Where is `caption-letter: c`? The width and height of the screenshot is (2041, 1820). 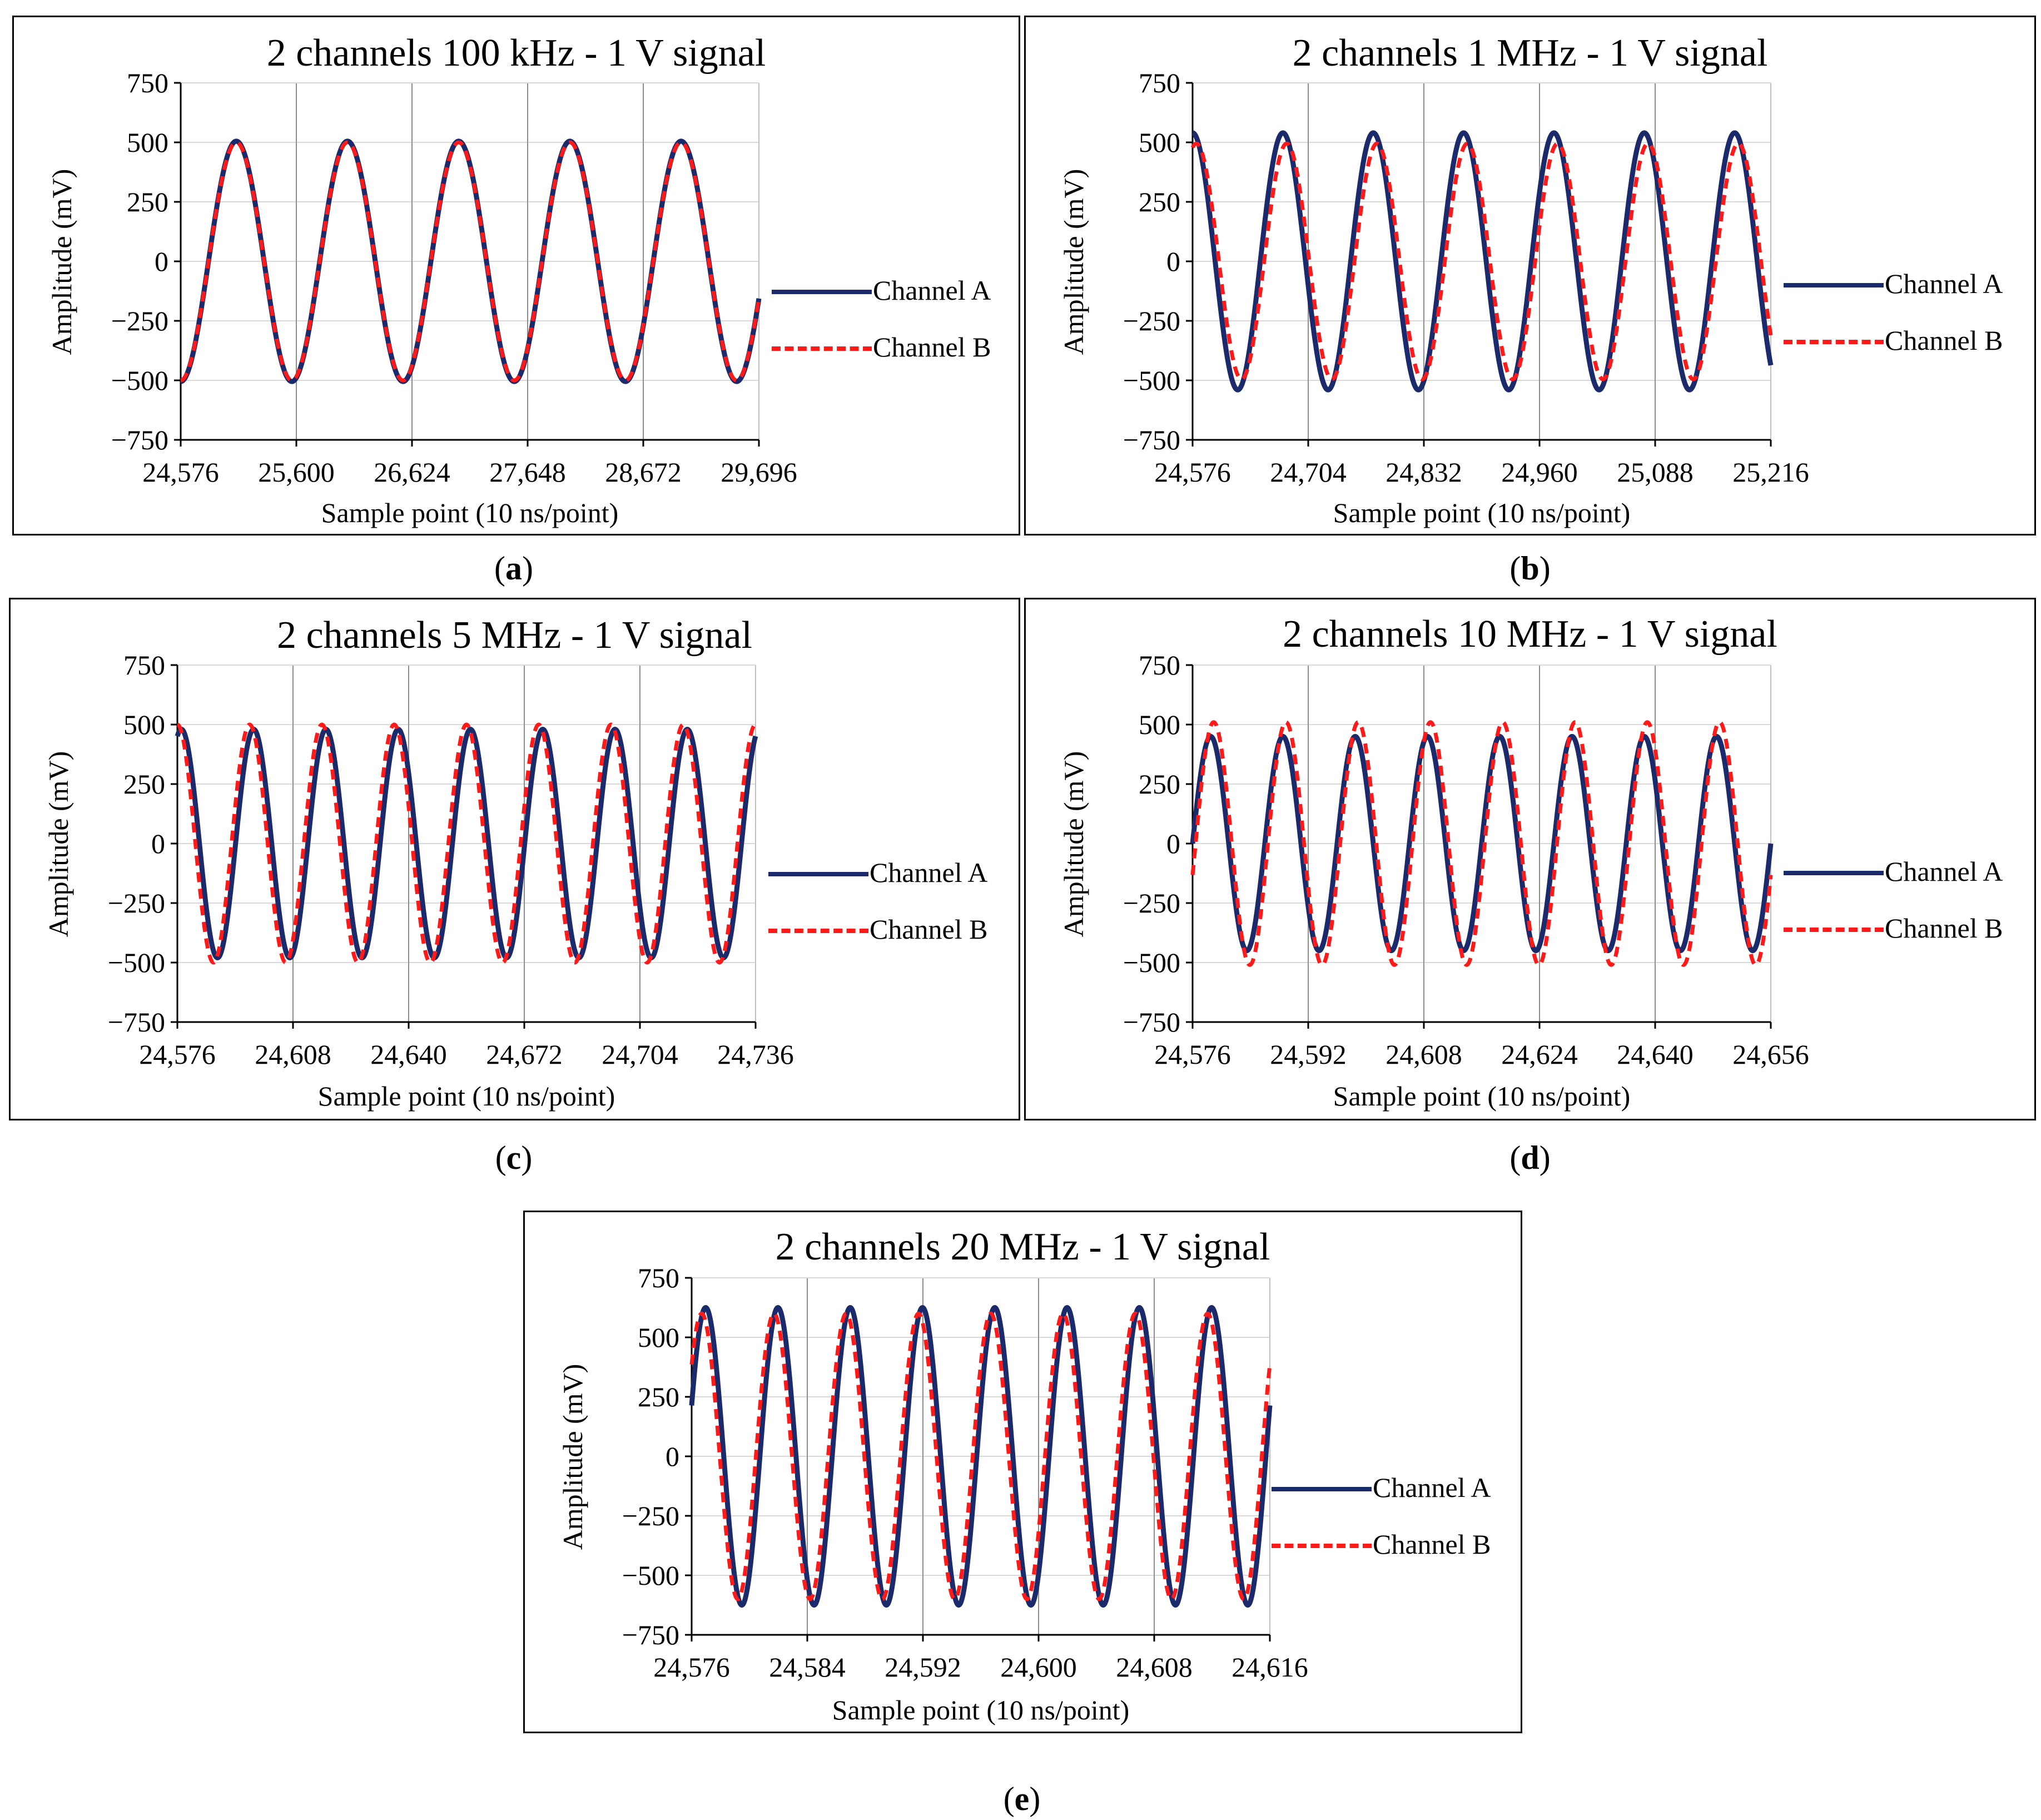
caption-letter: c is located at coordinates (514, 1157).